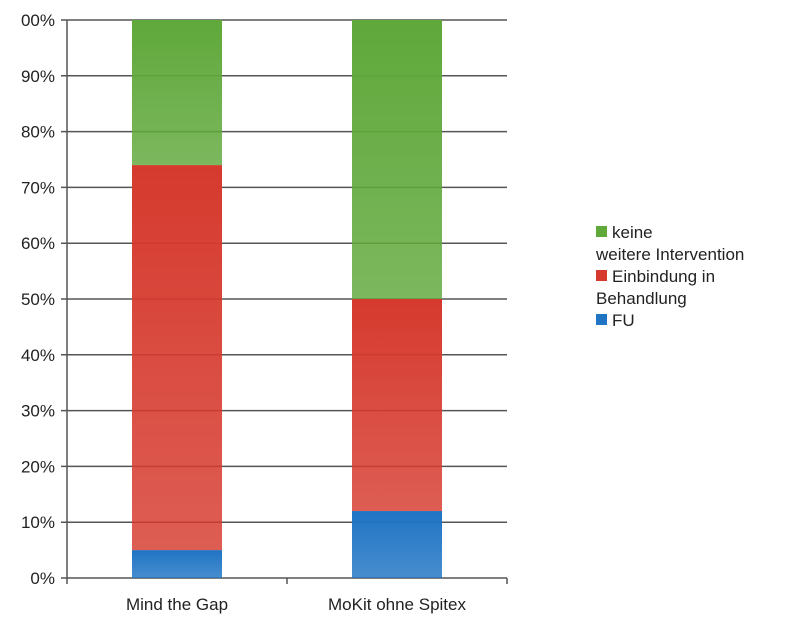  What do you see at coordinates (38, 522) in the screenshot?
I see `y-tick-label: 10%` at bounding box center [38, 522].